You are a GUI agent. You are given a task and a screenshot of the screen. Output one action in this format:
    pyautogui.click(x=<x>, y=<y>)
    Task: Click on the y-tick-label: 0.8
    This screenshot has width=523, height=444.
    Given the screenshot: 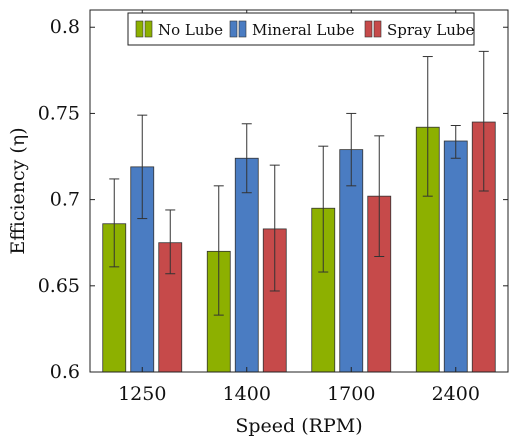 What is the action you would take?
    pyautogui.click(x=65, y=27)
    